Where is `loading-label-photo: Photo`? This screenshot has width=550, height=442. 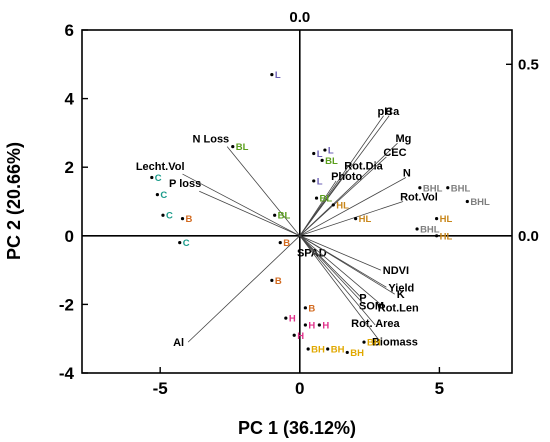
loading-label-photo: Photo is located at coordinates (346, 177).